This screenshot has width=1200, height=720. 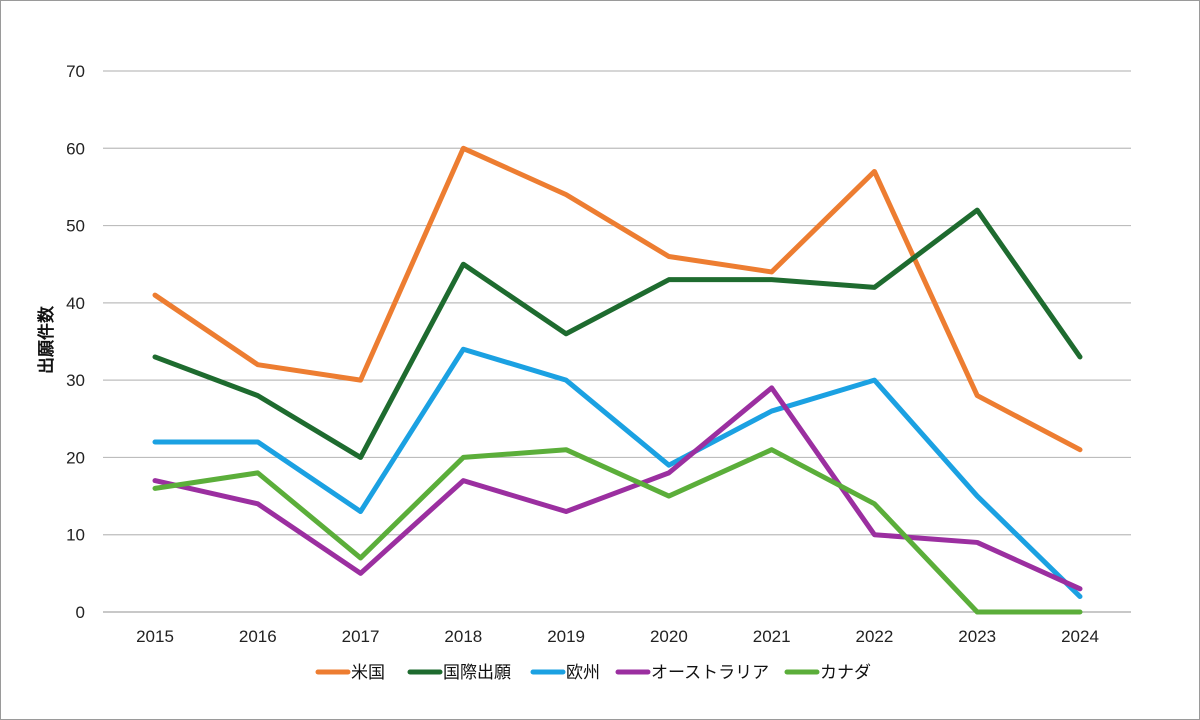 What do you see at coordinates (1080, 636) in the screenshot?
I see `x-tick-label: 2024` at bounding box center [1080, 636].